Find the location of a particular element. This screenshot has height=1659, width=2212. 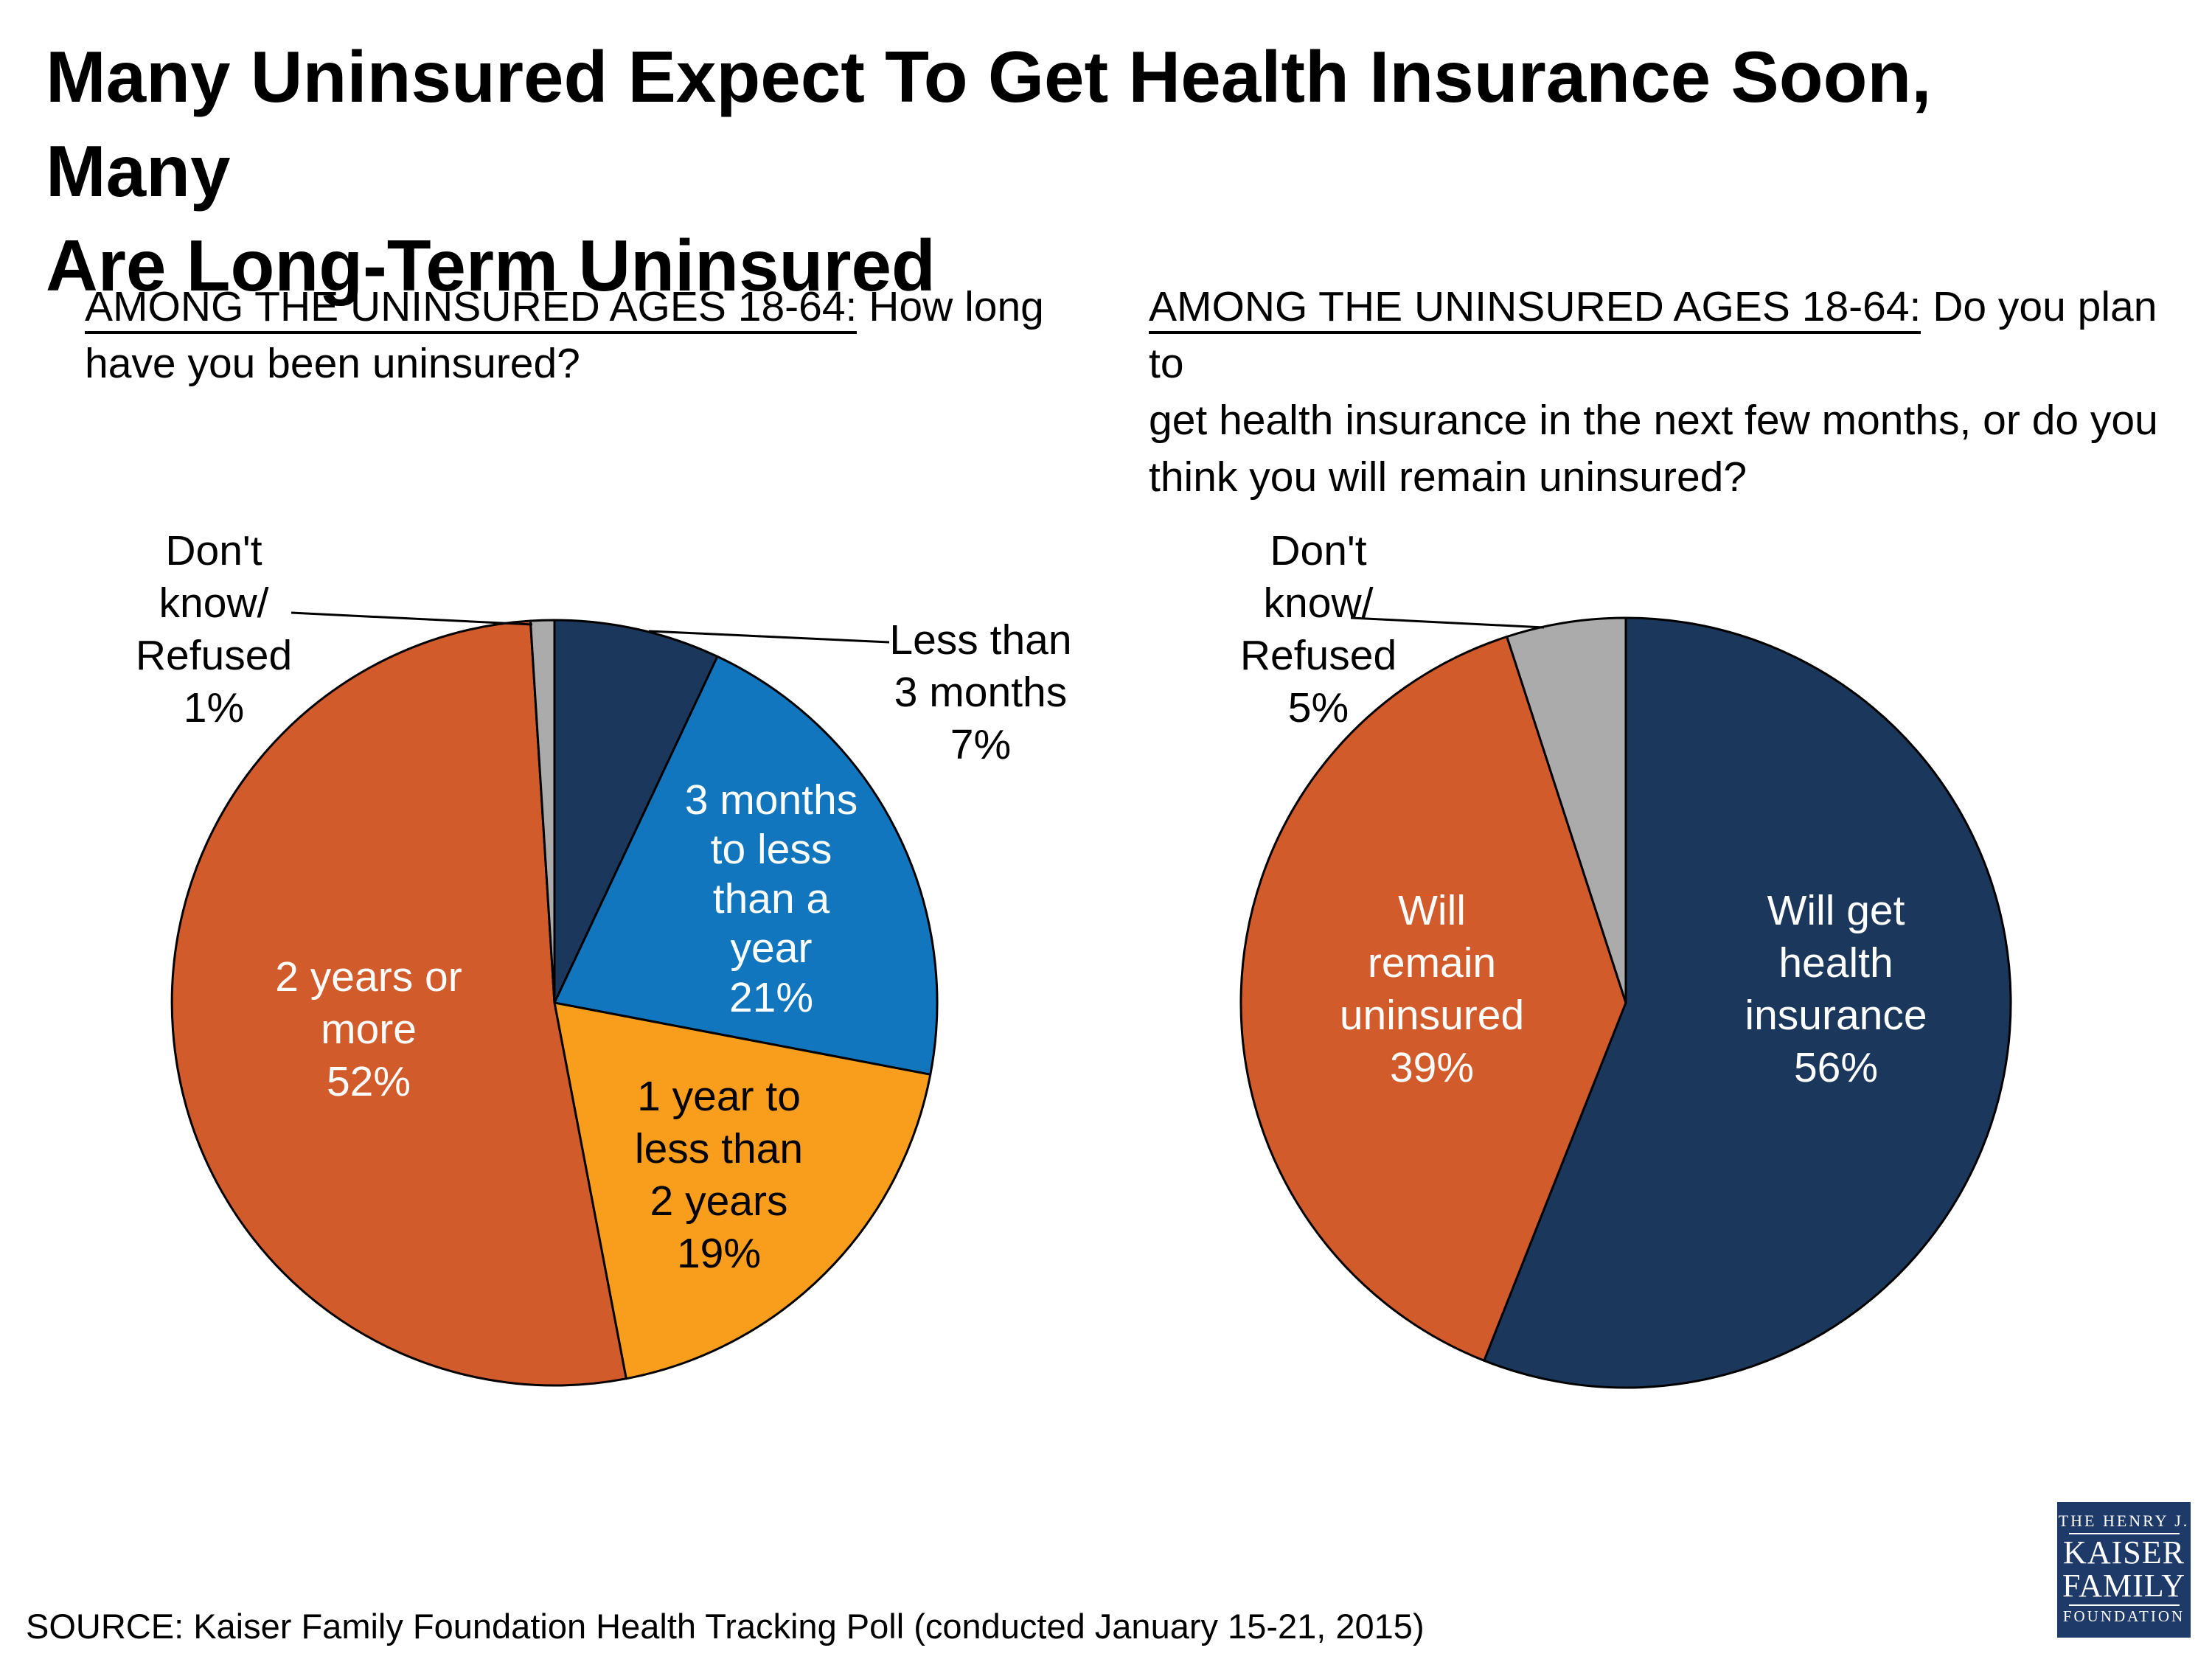

label-will-get-health-insurance: Will get health insurance 56% is located at coordinates (1836, 989).